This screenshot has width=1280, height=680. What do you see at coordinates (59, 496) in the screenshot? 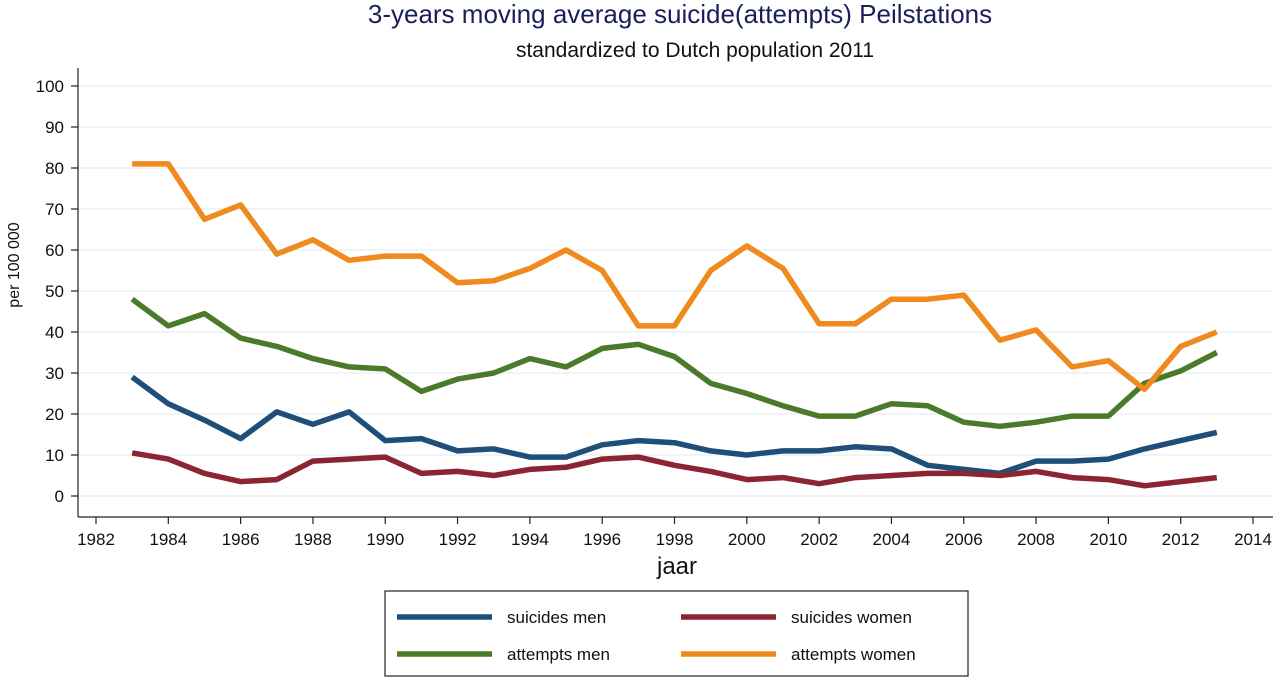
I see `y-tick-label: 0` at bounding box center [59, 496].